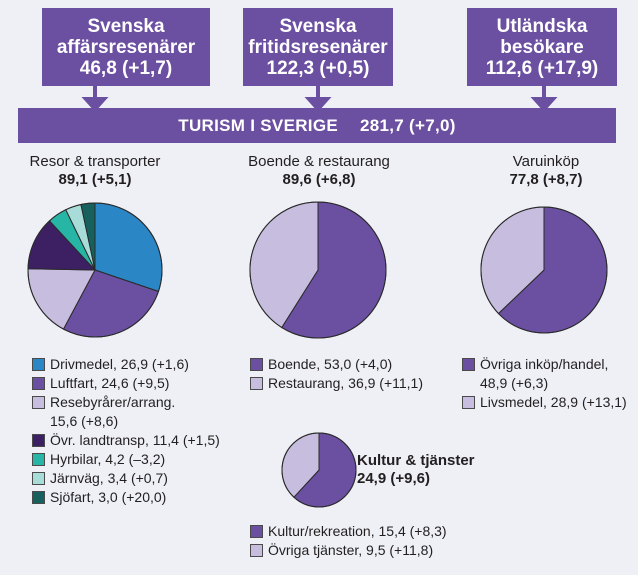 This screenshot has height=575, width=638. I want to click on chart-title-culture: Kultur & tjänster 24,9 (+9,6), so click(422, 470).